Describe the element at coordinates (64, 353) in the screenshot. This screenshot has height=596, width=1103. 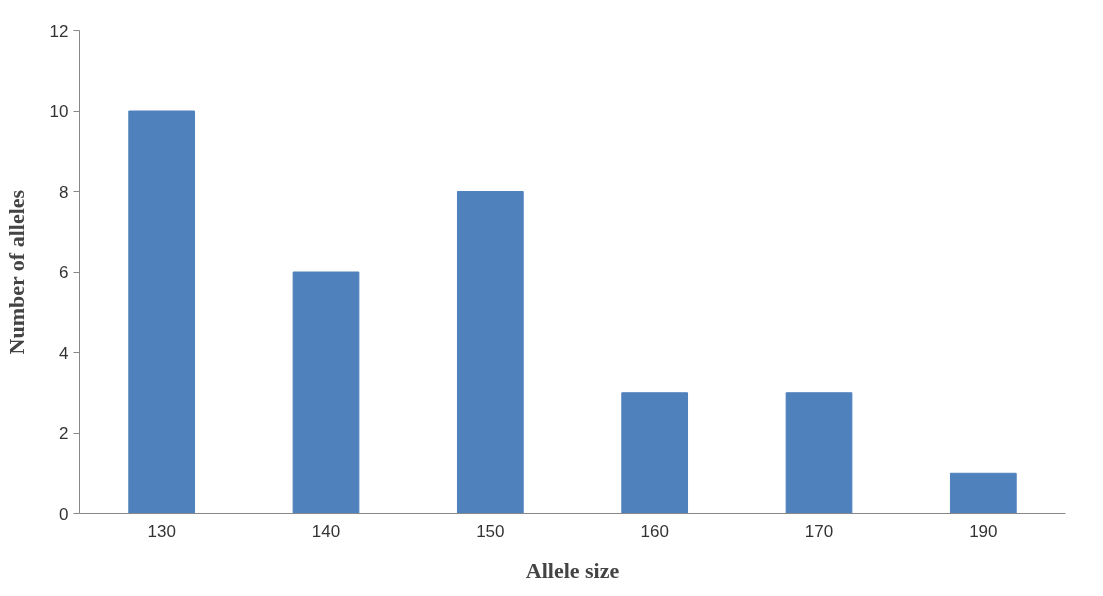
I see `y-tick-label: 4` at that location.